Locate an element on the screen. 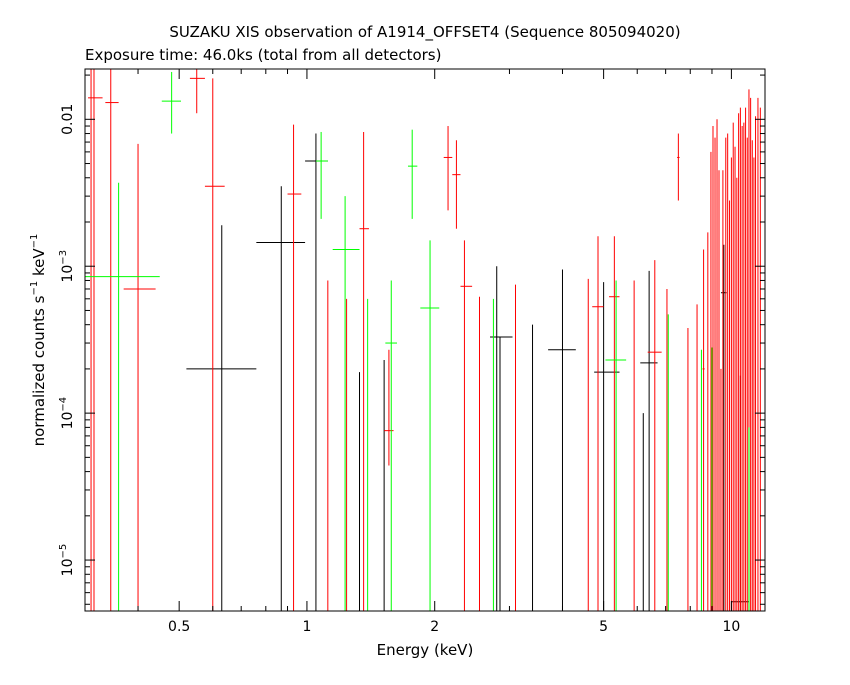 The width and height of the screenshot is (850, 685). svg-text: normalized counts s−1 keV−1 is located at coordinates (38, 340).